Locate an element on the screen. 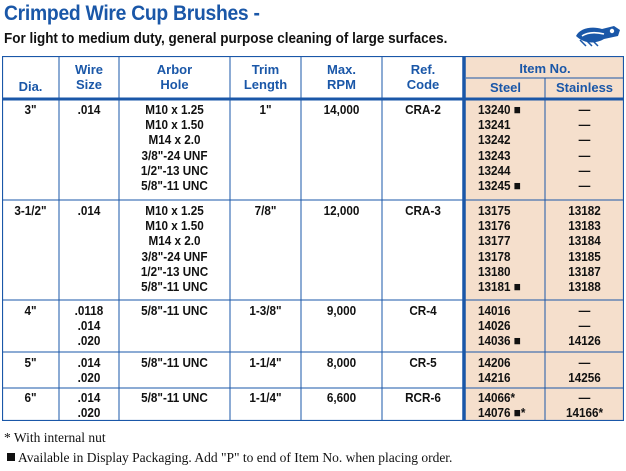 This screenshot has height=471, width=626. cell-steel: 14016 14026 14036 ■ is located at coordinates (499, 326).